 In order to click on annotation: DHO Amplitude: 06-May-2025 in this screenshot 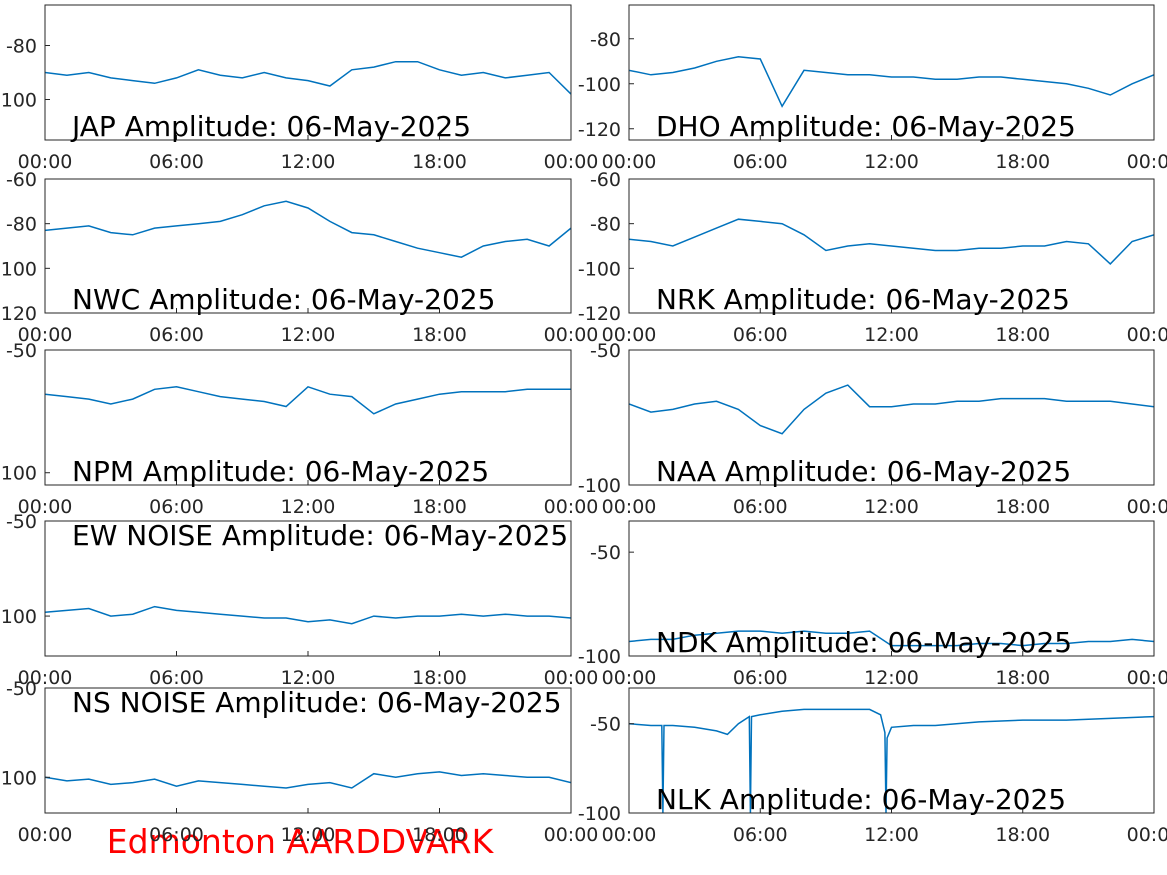, I will do `click(866, 126)`.